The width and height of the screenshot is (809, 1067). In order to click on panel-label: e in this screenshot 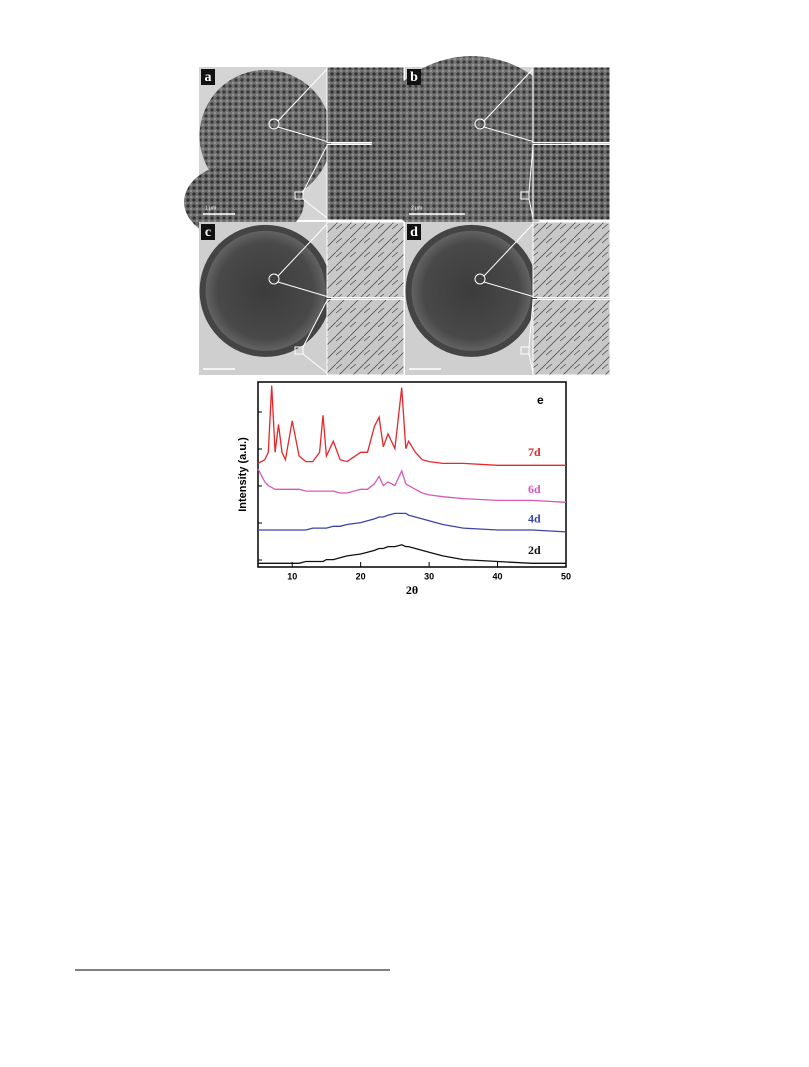, I will do `click(540, 400)`.